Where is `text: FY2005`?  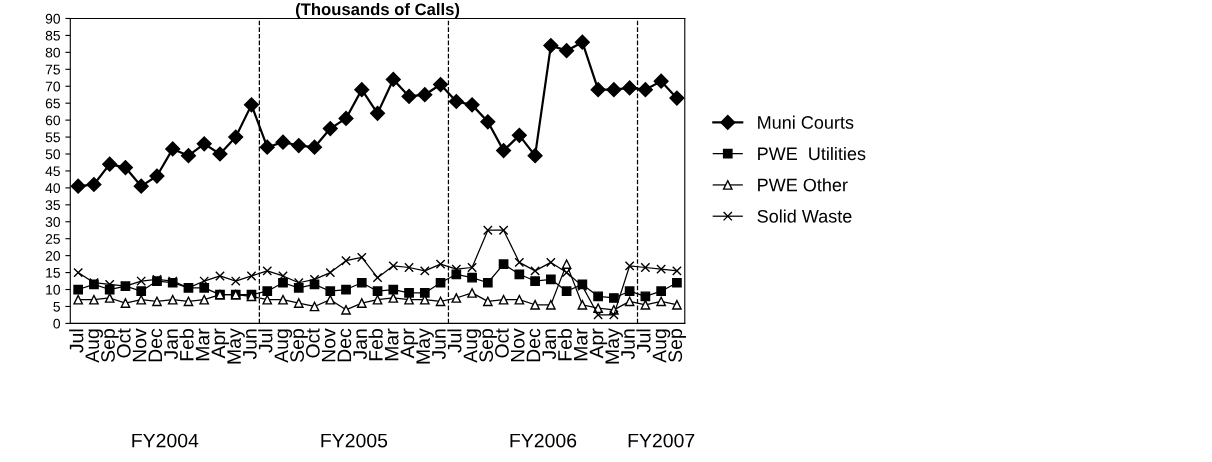 text: FY2005 is located at coordinates (354, 440).